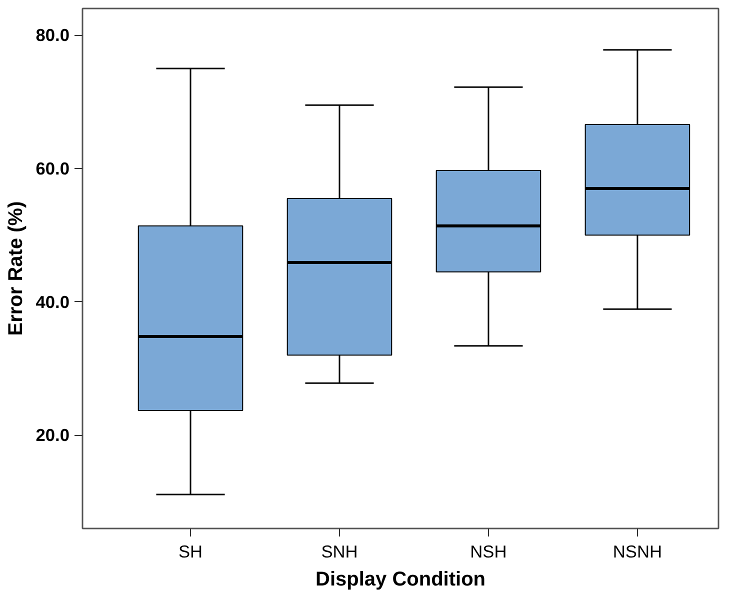 The image size is (733, 596). What do you see at coordinates (15, 268) in the screenshot?
I see `y-axis-title: Error Rate (%)` at bounding box center [15, 268].